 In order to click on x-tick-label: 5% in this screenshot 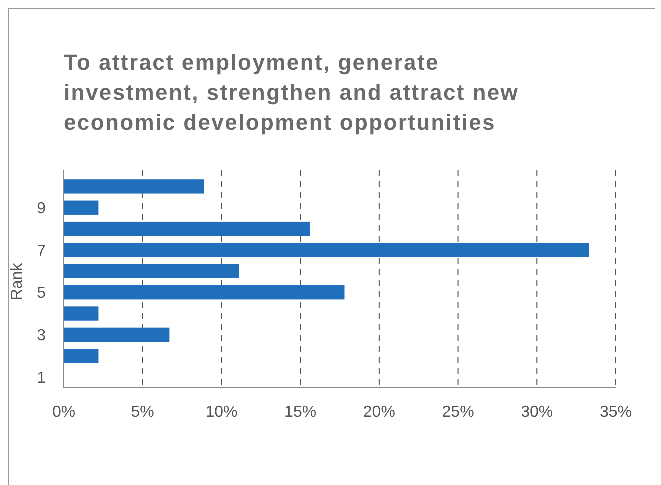, I will do `click(142, 412)`.